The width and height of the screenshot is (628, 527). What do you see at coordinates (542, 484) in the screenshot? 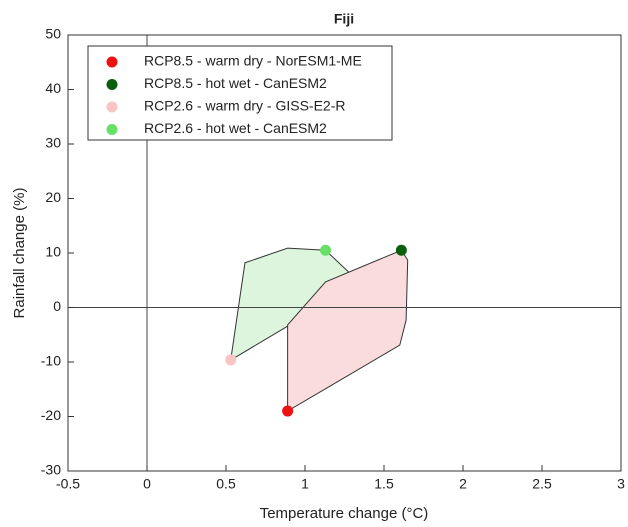
I see `x-tick-label: 2.5` at bounding box center [542, 484].